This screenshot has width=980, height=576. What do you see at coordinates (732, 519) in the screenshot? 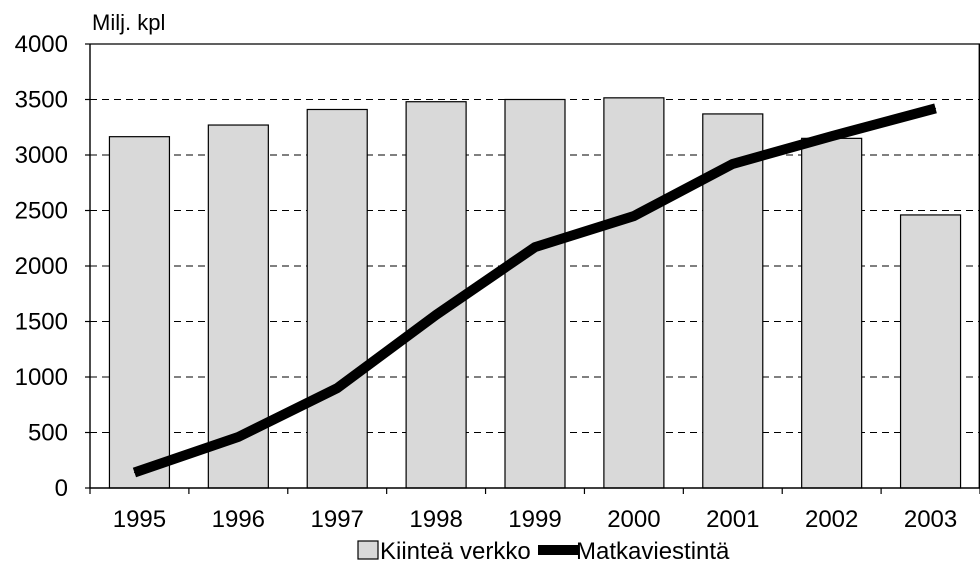
I see `x-tick-label-2001: 2001` at bounding box center [732, 519].